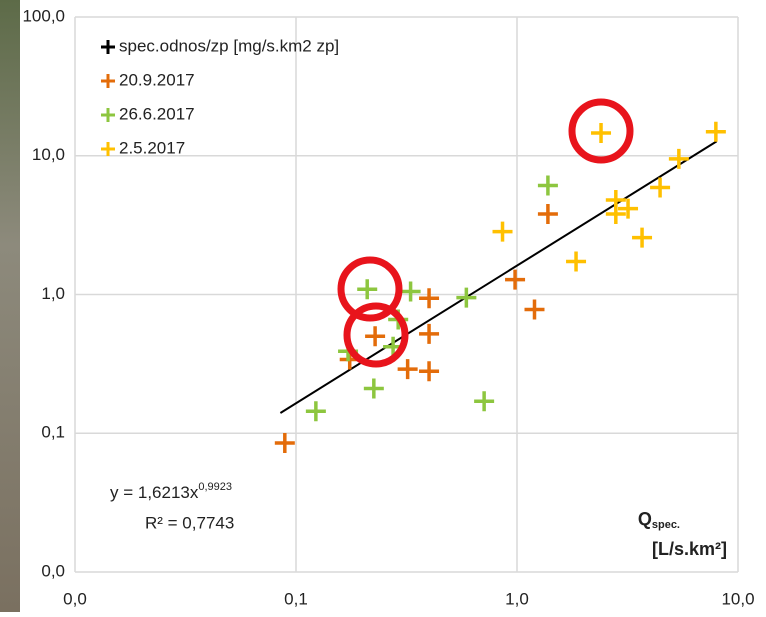 Image resolution: width=766 pixels, height=617 pixels. I want to click on legend-label: 2.5.2017, so click(152, 147).